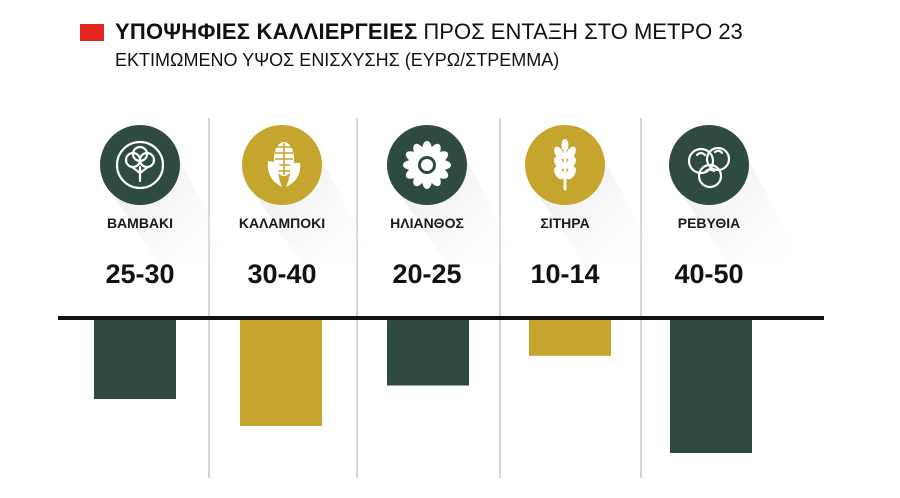  What do you see at coordinates (337, 60) in the screenshot?
I see `subtitle: ΕΚΤΙΜΩΜΕΝΟ ΥΨΟΣ ΕΝΙΣΧΥΣΗΣ (ΕΥΡΩ/ΣΤΡΕΜΜΑ)` at bounding box center [337, 60].